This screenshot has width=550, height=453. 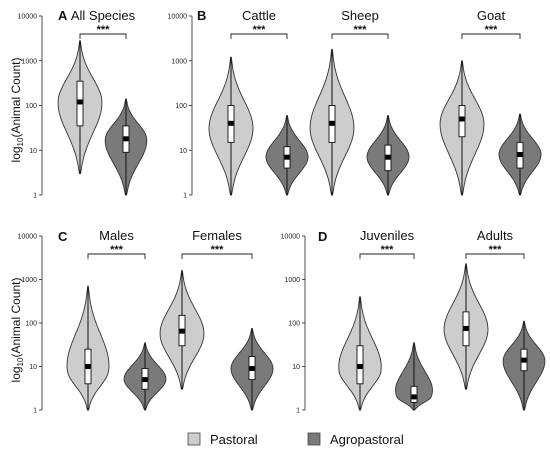 What do you see at coordinates (259, 15) in the screenshot?
I see `group-title: Cattle` at bounding box center [259, 15].